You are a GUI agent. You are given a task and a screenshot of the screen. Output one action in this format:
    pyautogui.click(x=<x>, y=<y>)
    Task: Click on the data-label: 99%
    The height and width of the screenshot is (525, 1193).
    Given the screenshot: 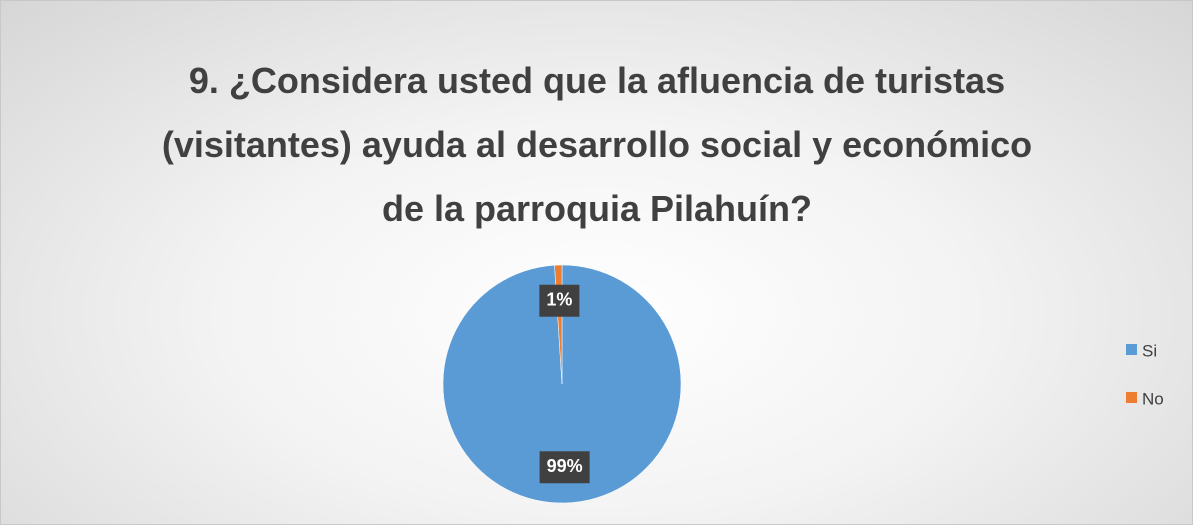 What is the action you would take?
    pyautogui.click(x=564, y=467)
    